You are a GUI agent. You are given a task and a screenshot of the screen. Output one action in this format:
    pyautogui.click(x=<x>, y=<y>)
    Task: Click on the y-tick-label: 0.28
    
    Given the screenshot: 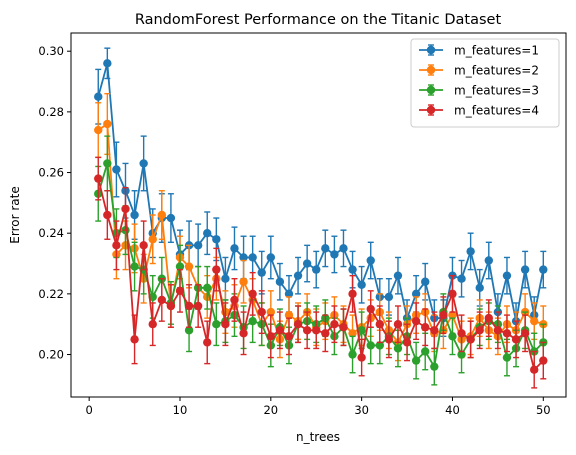 What is the action you would take?
    pyautogui.click(x=51, y=112)
    